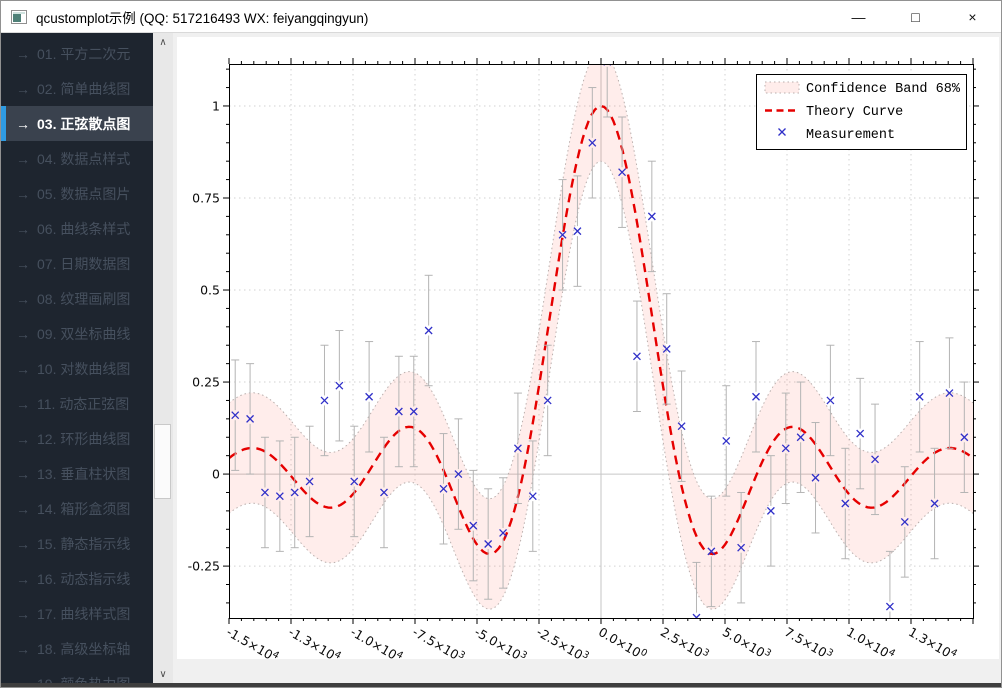 The image size is (1002, 688). Describe the element at coordinates (77, 508) in the screenshot. I see `sidebar-item-14: → 14. 箱形盒须图` at that location.